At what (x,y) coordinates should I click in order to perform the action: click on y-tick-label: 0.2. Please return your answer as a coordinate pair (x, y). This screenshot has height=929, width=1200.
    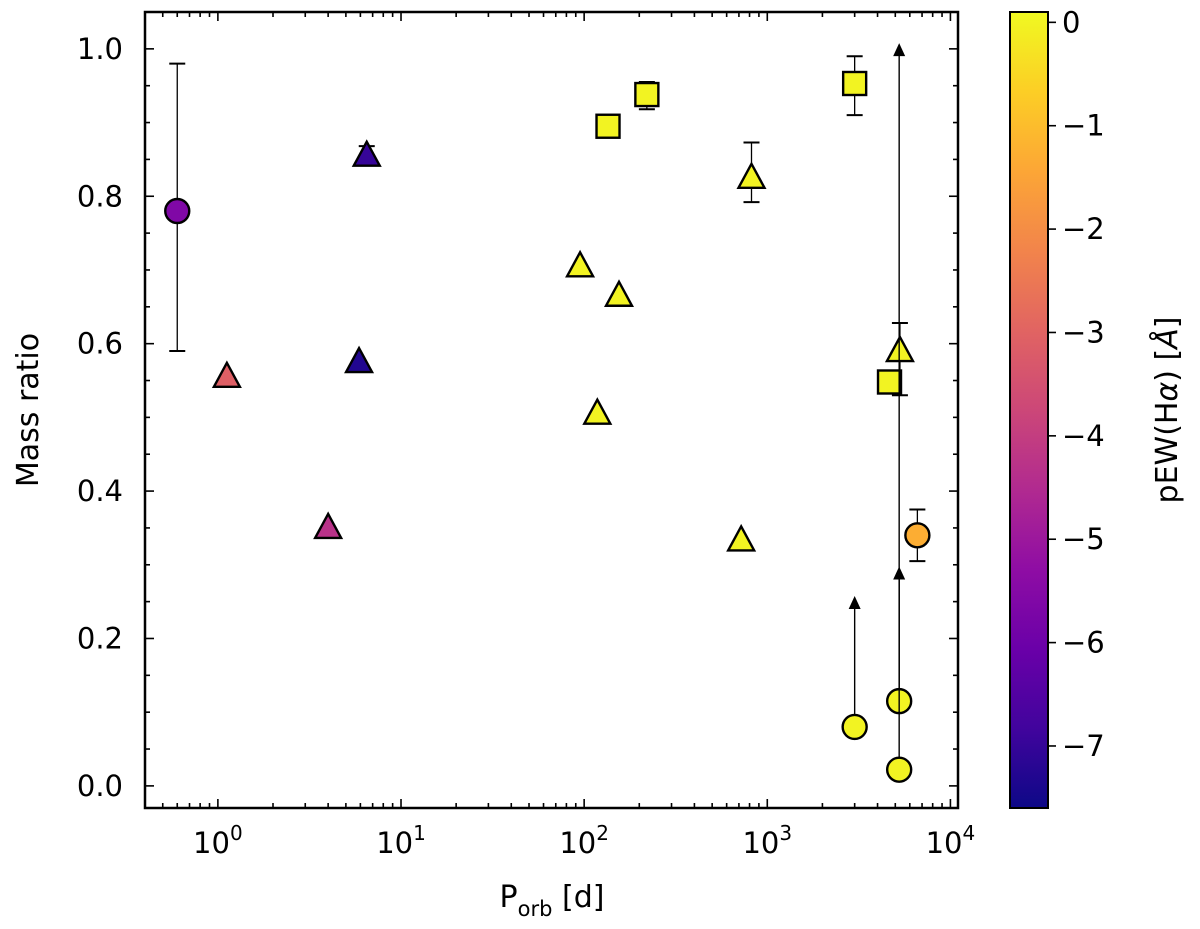
    Looking at the image, I should click on (100, 638).